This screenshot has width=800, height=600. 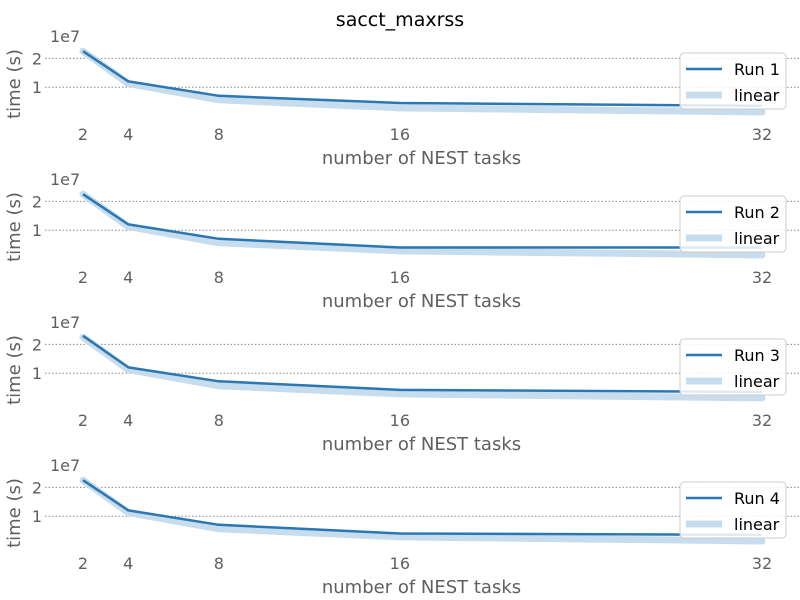 I want to click on legend-label-run: Run 1, so click(x=757, y=69).